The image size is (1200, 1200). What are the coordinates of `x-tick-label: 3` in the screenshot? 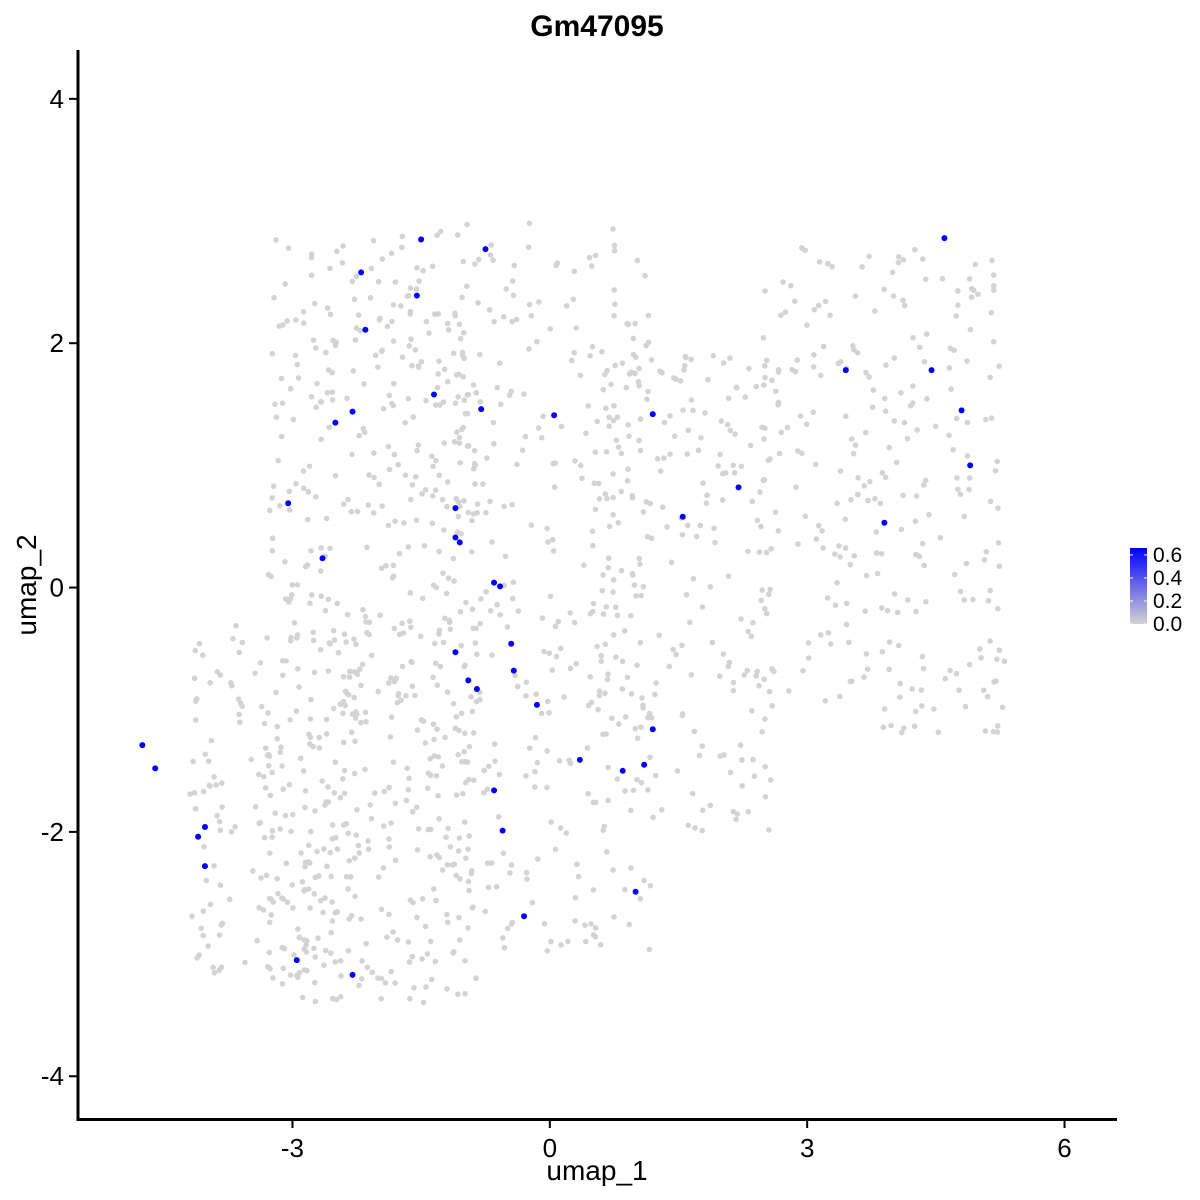 It's located at (807, 1148).